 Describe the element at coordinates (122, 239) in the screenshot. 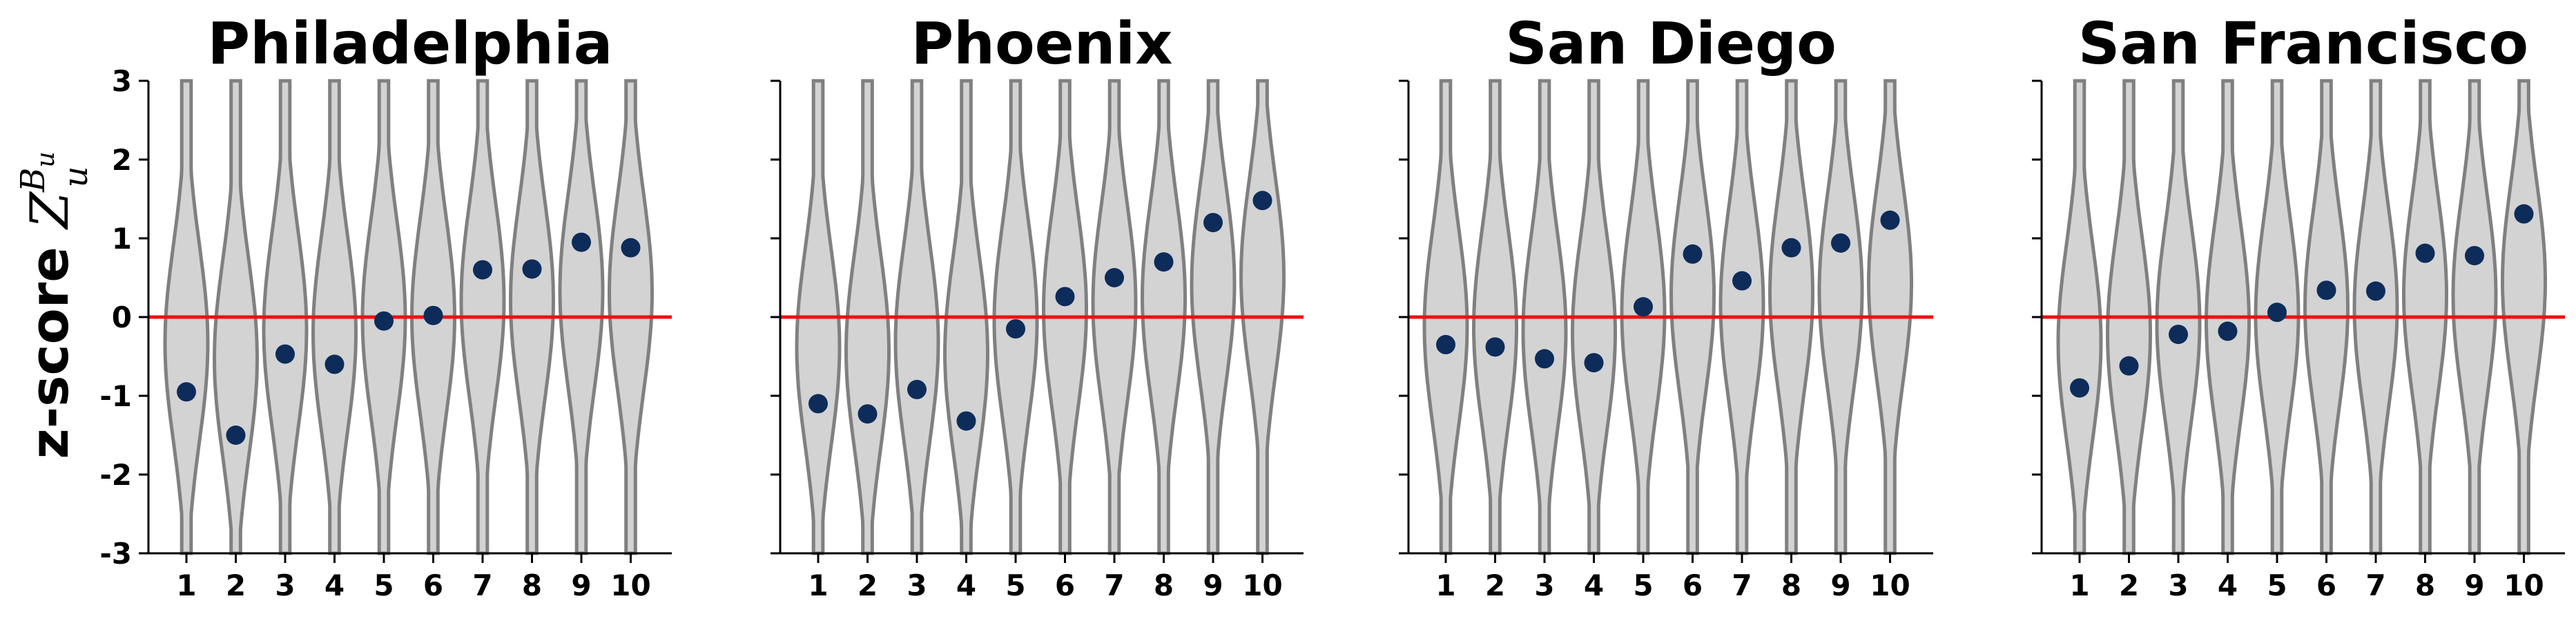

I see `y-tick-label: 1` at that location.